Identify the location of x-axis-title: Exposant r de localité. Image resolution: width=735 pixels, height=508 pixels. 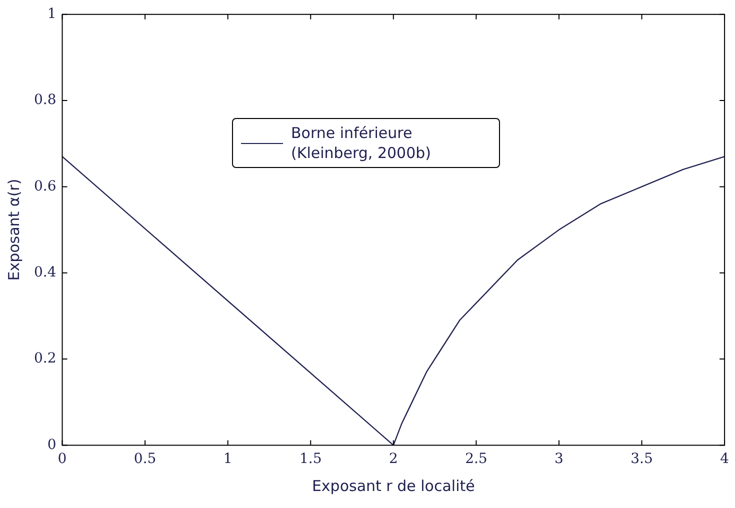
(393, 485).